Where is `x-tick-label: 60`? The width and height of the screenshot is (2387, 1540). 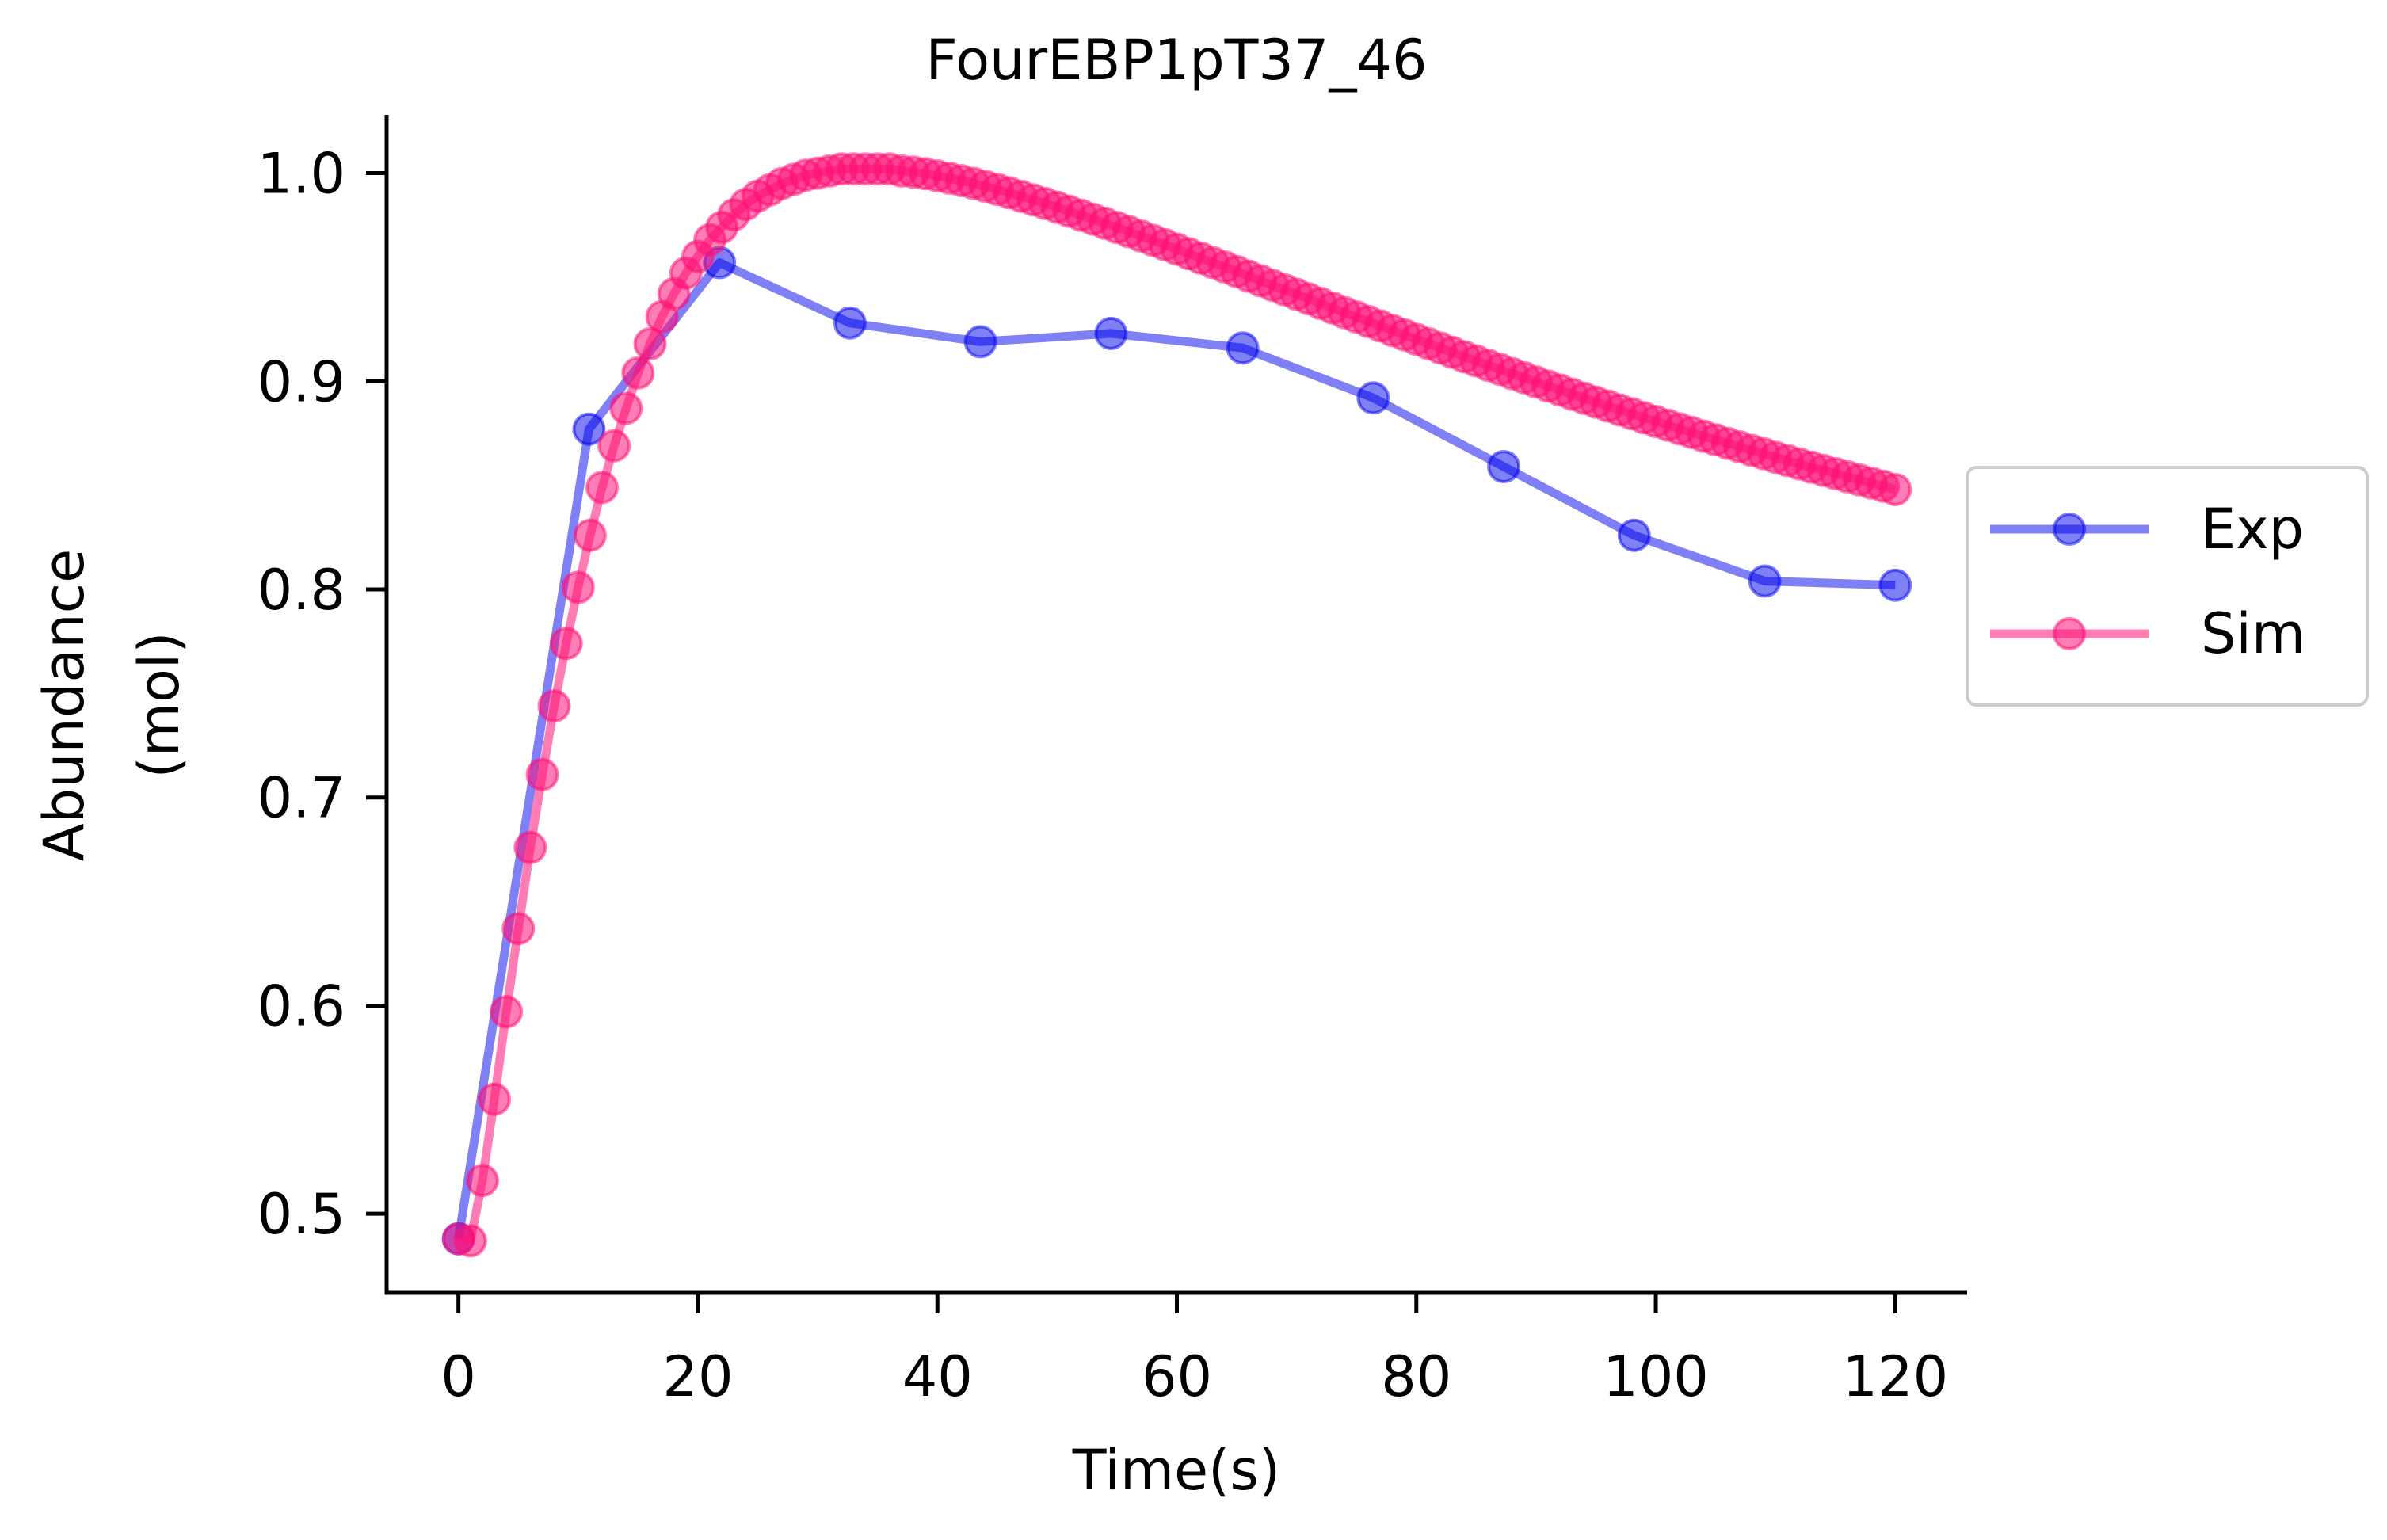 x-tick-label: 60 is located at coordinates (1177, 1376).